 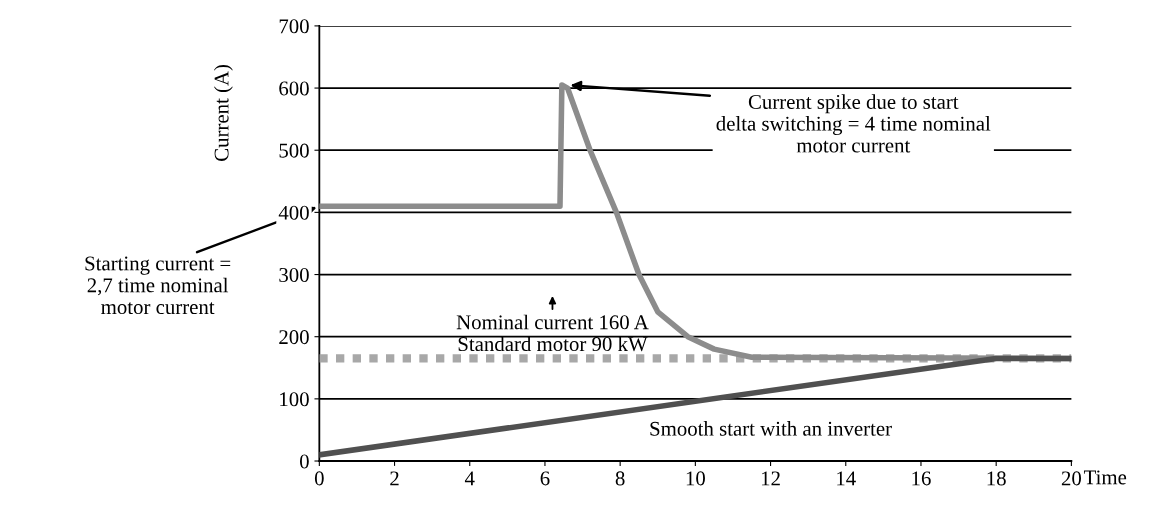 What do you see at coordinates (1071, 478) in the screenshot?
I see `x-tick-label: 20` at bounding box center [1071, 478].